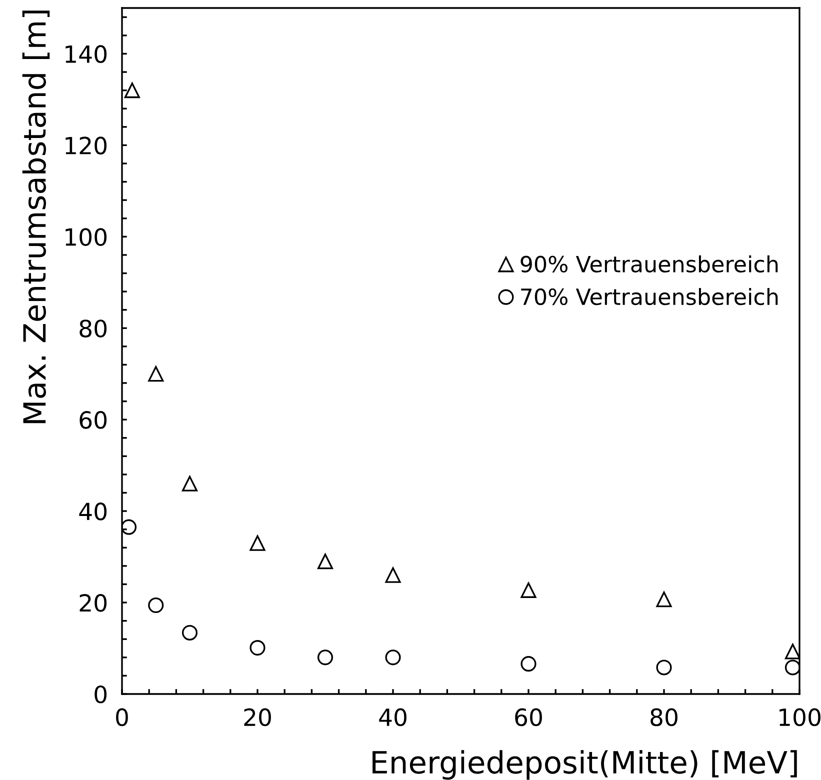 The width and height of the screenshot is (821, 780). What do you see at coordinates (664, 717) in the screenshot?
I see `x-tick-label: 80` at bounding box center [664, 717].